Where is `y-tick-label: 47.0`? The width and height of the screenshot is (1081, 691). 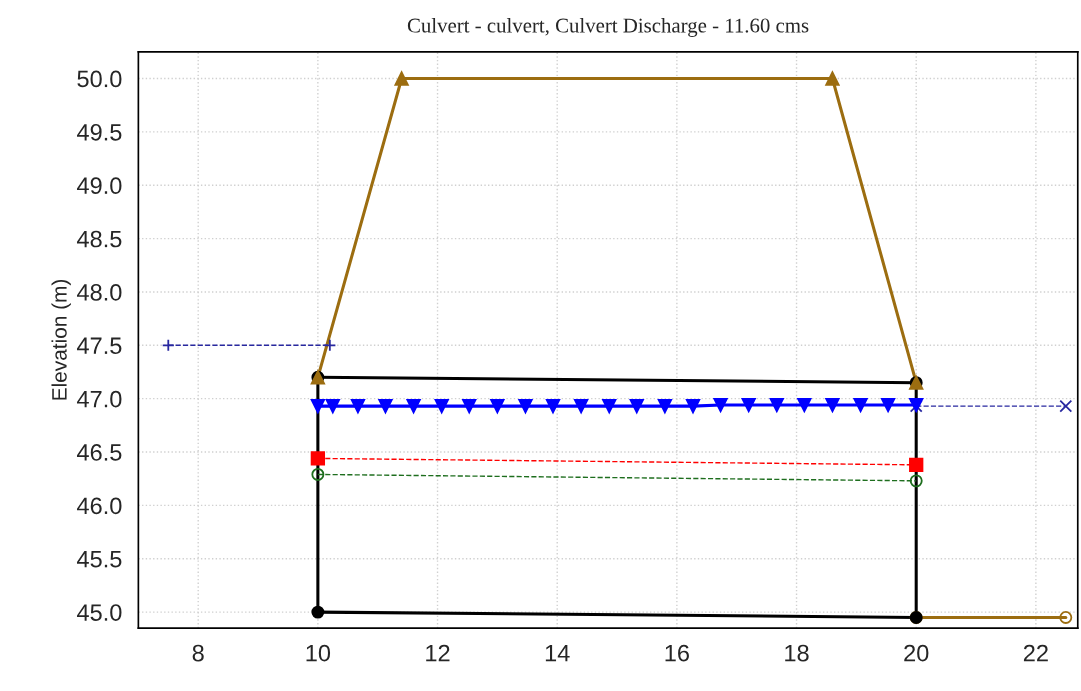 y-tick-label: 47.0 is located at coordinates (99, 399).